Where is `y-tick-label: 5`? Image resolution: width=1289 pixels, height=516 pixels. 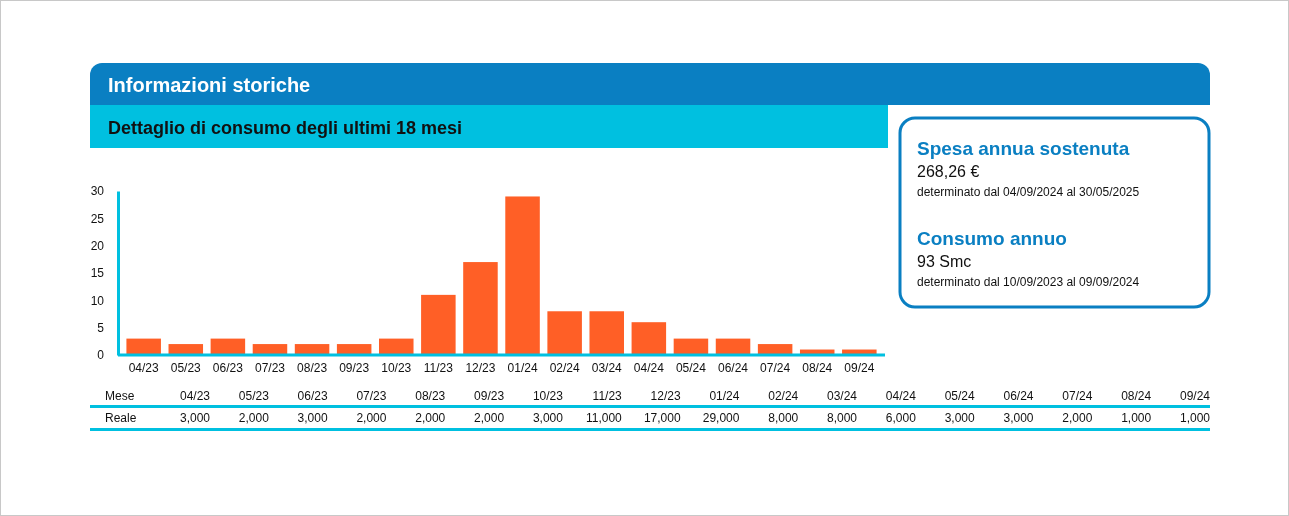 y-tick-label: 5 is located at coordinates (101, 328).